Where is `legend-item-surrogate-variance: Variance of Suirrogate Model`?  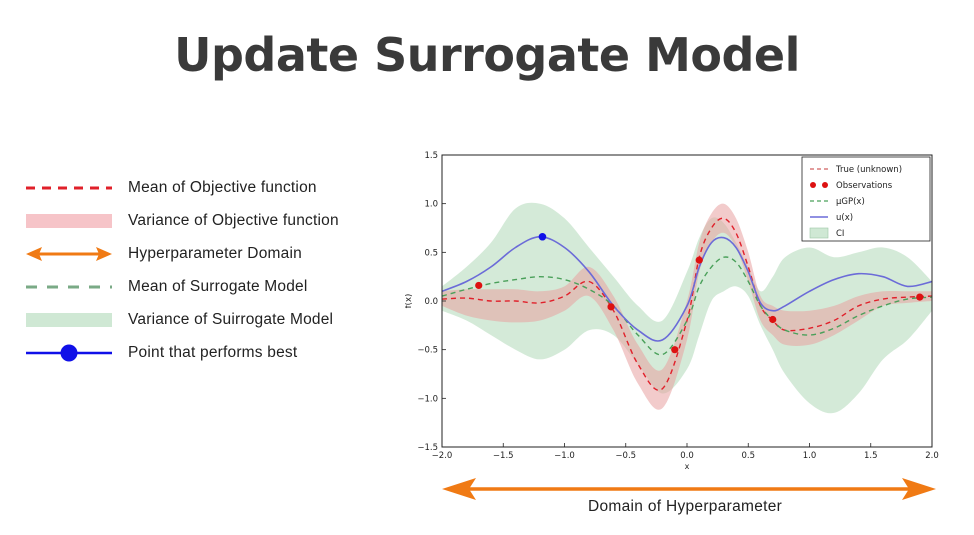
legend-item-surrogate-variance: Variance of Suirrogate Model is located at coordinates (182, 319).